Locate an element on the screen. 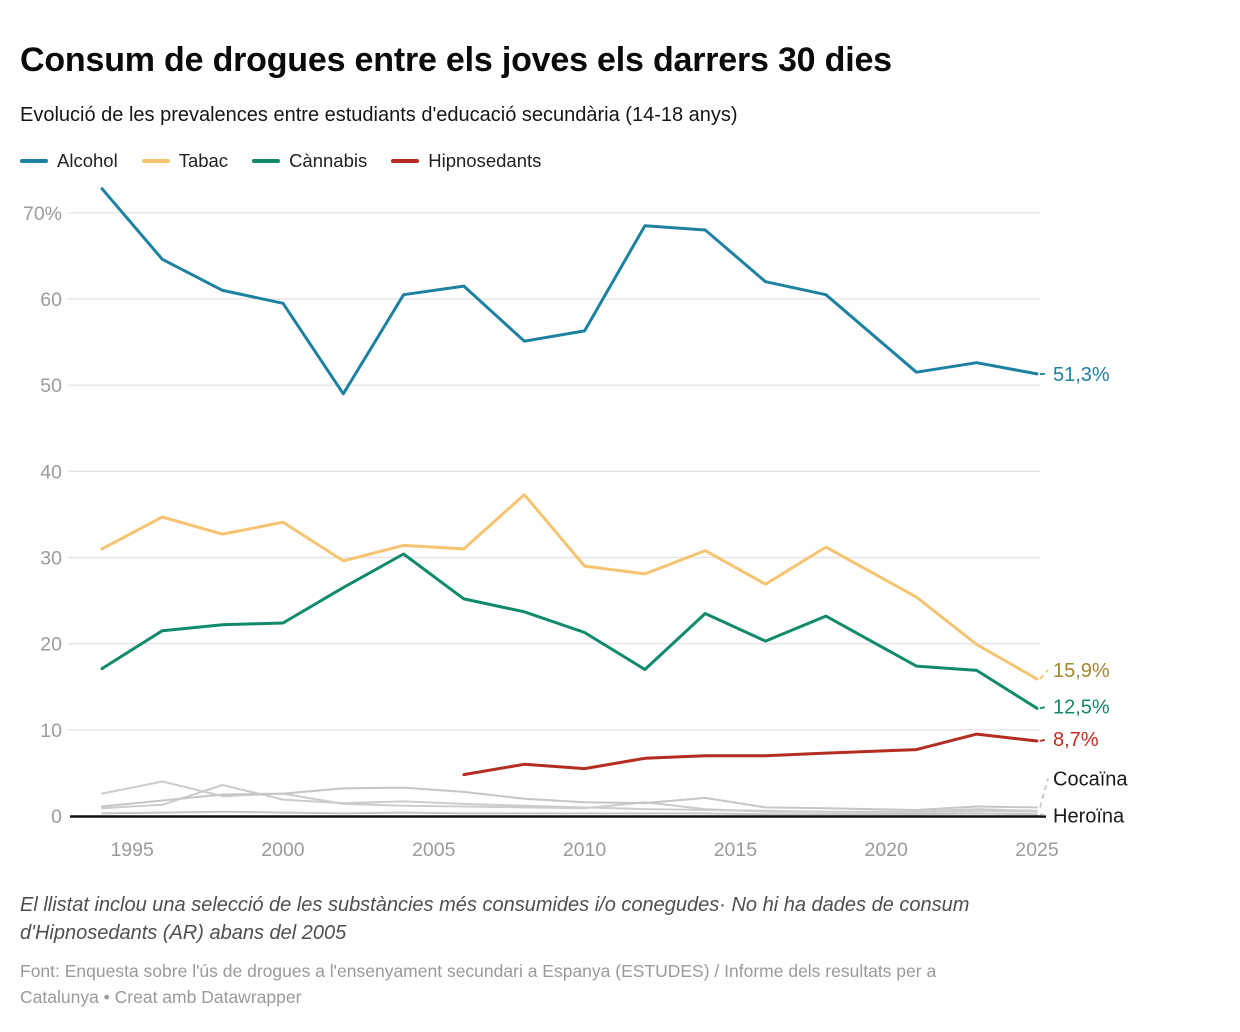  y-tick-label: 10 is located at coordinates (51, 731).